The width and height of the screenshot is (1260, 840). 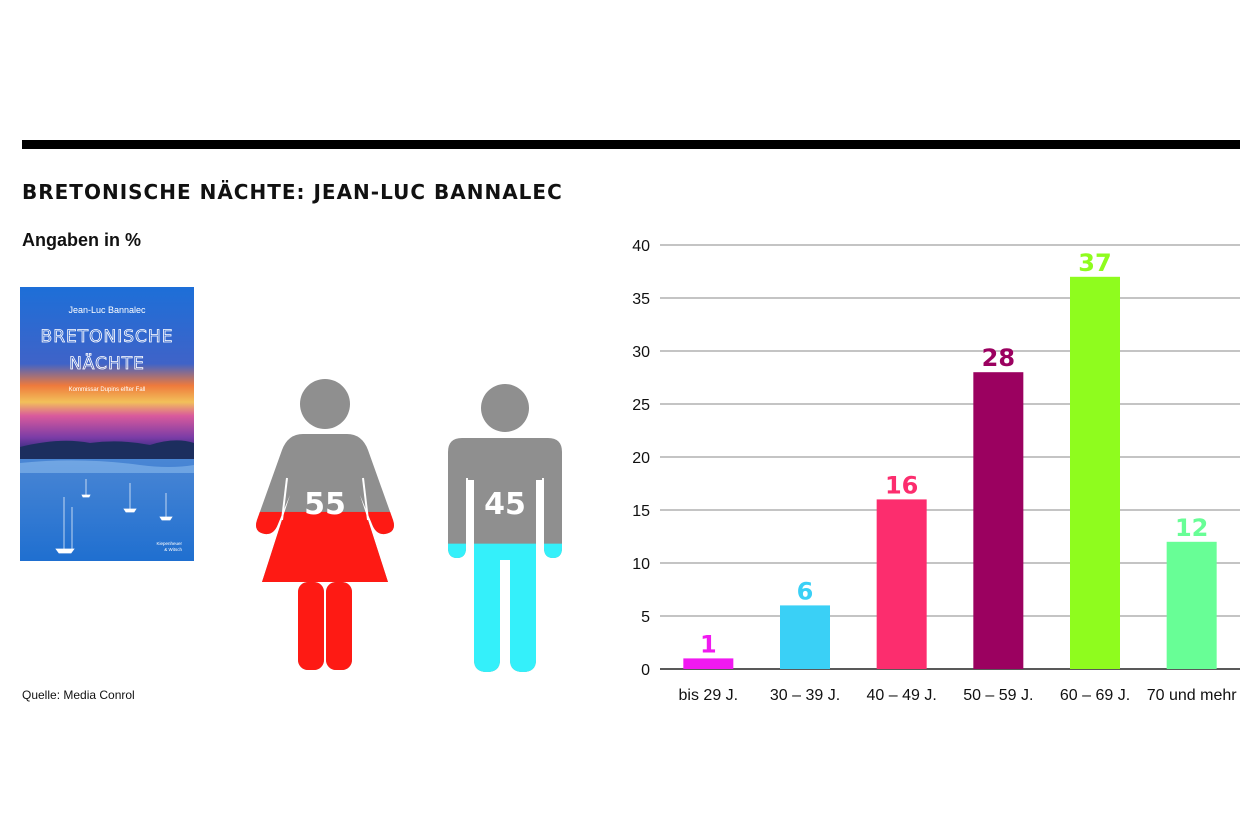 What do you see at coordinates (410, 527) in the screenshot?
I see `gender-split: 55 45` at bounding box center [410, 527].